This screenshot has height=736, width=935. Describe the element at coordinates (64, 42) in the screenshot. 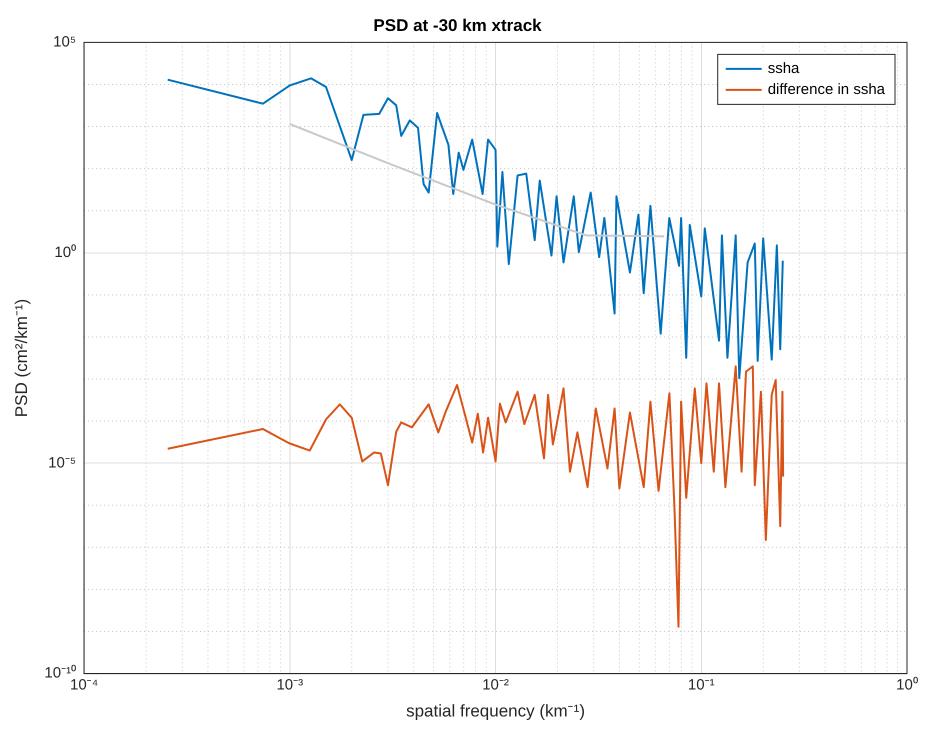

I see `y-tick-label: 10⁵` at that location.